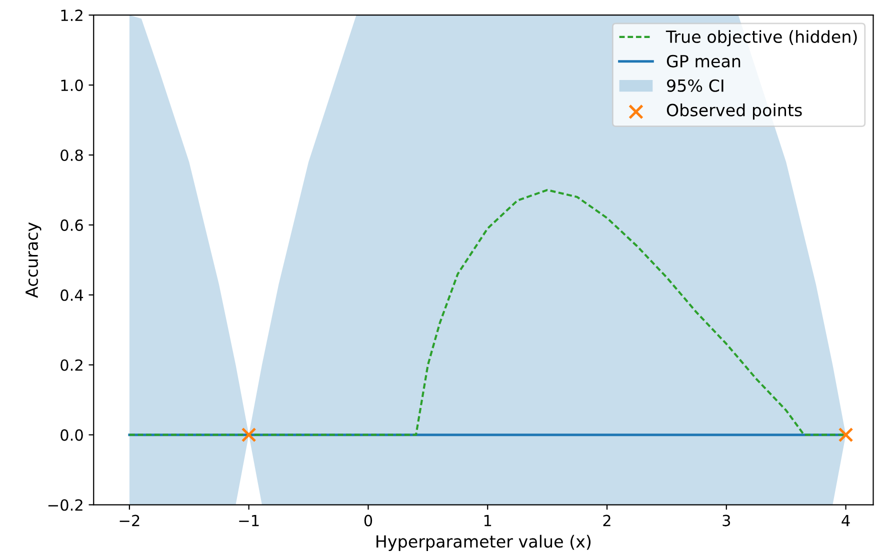 The height and width of the screenshot is (559, 875). I want to click on y-tick-label: 0.2, so click(71, 365).